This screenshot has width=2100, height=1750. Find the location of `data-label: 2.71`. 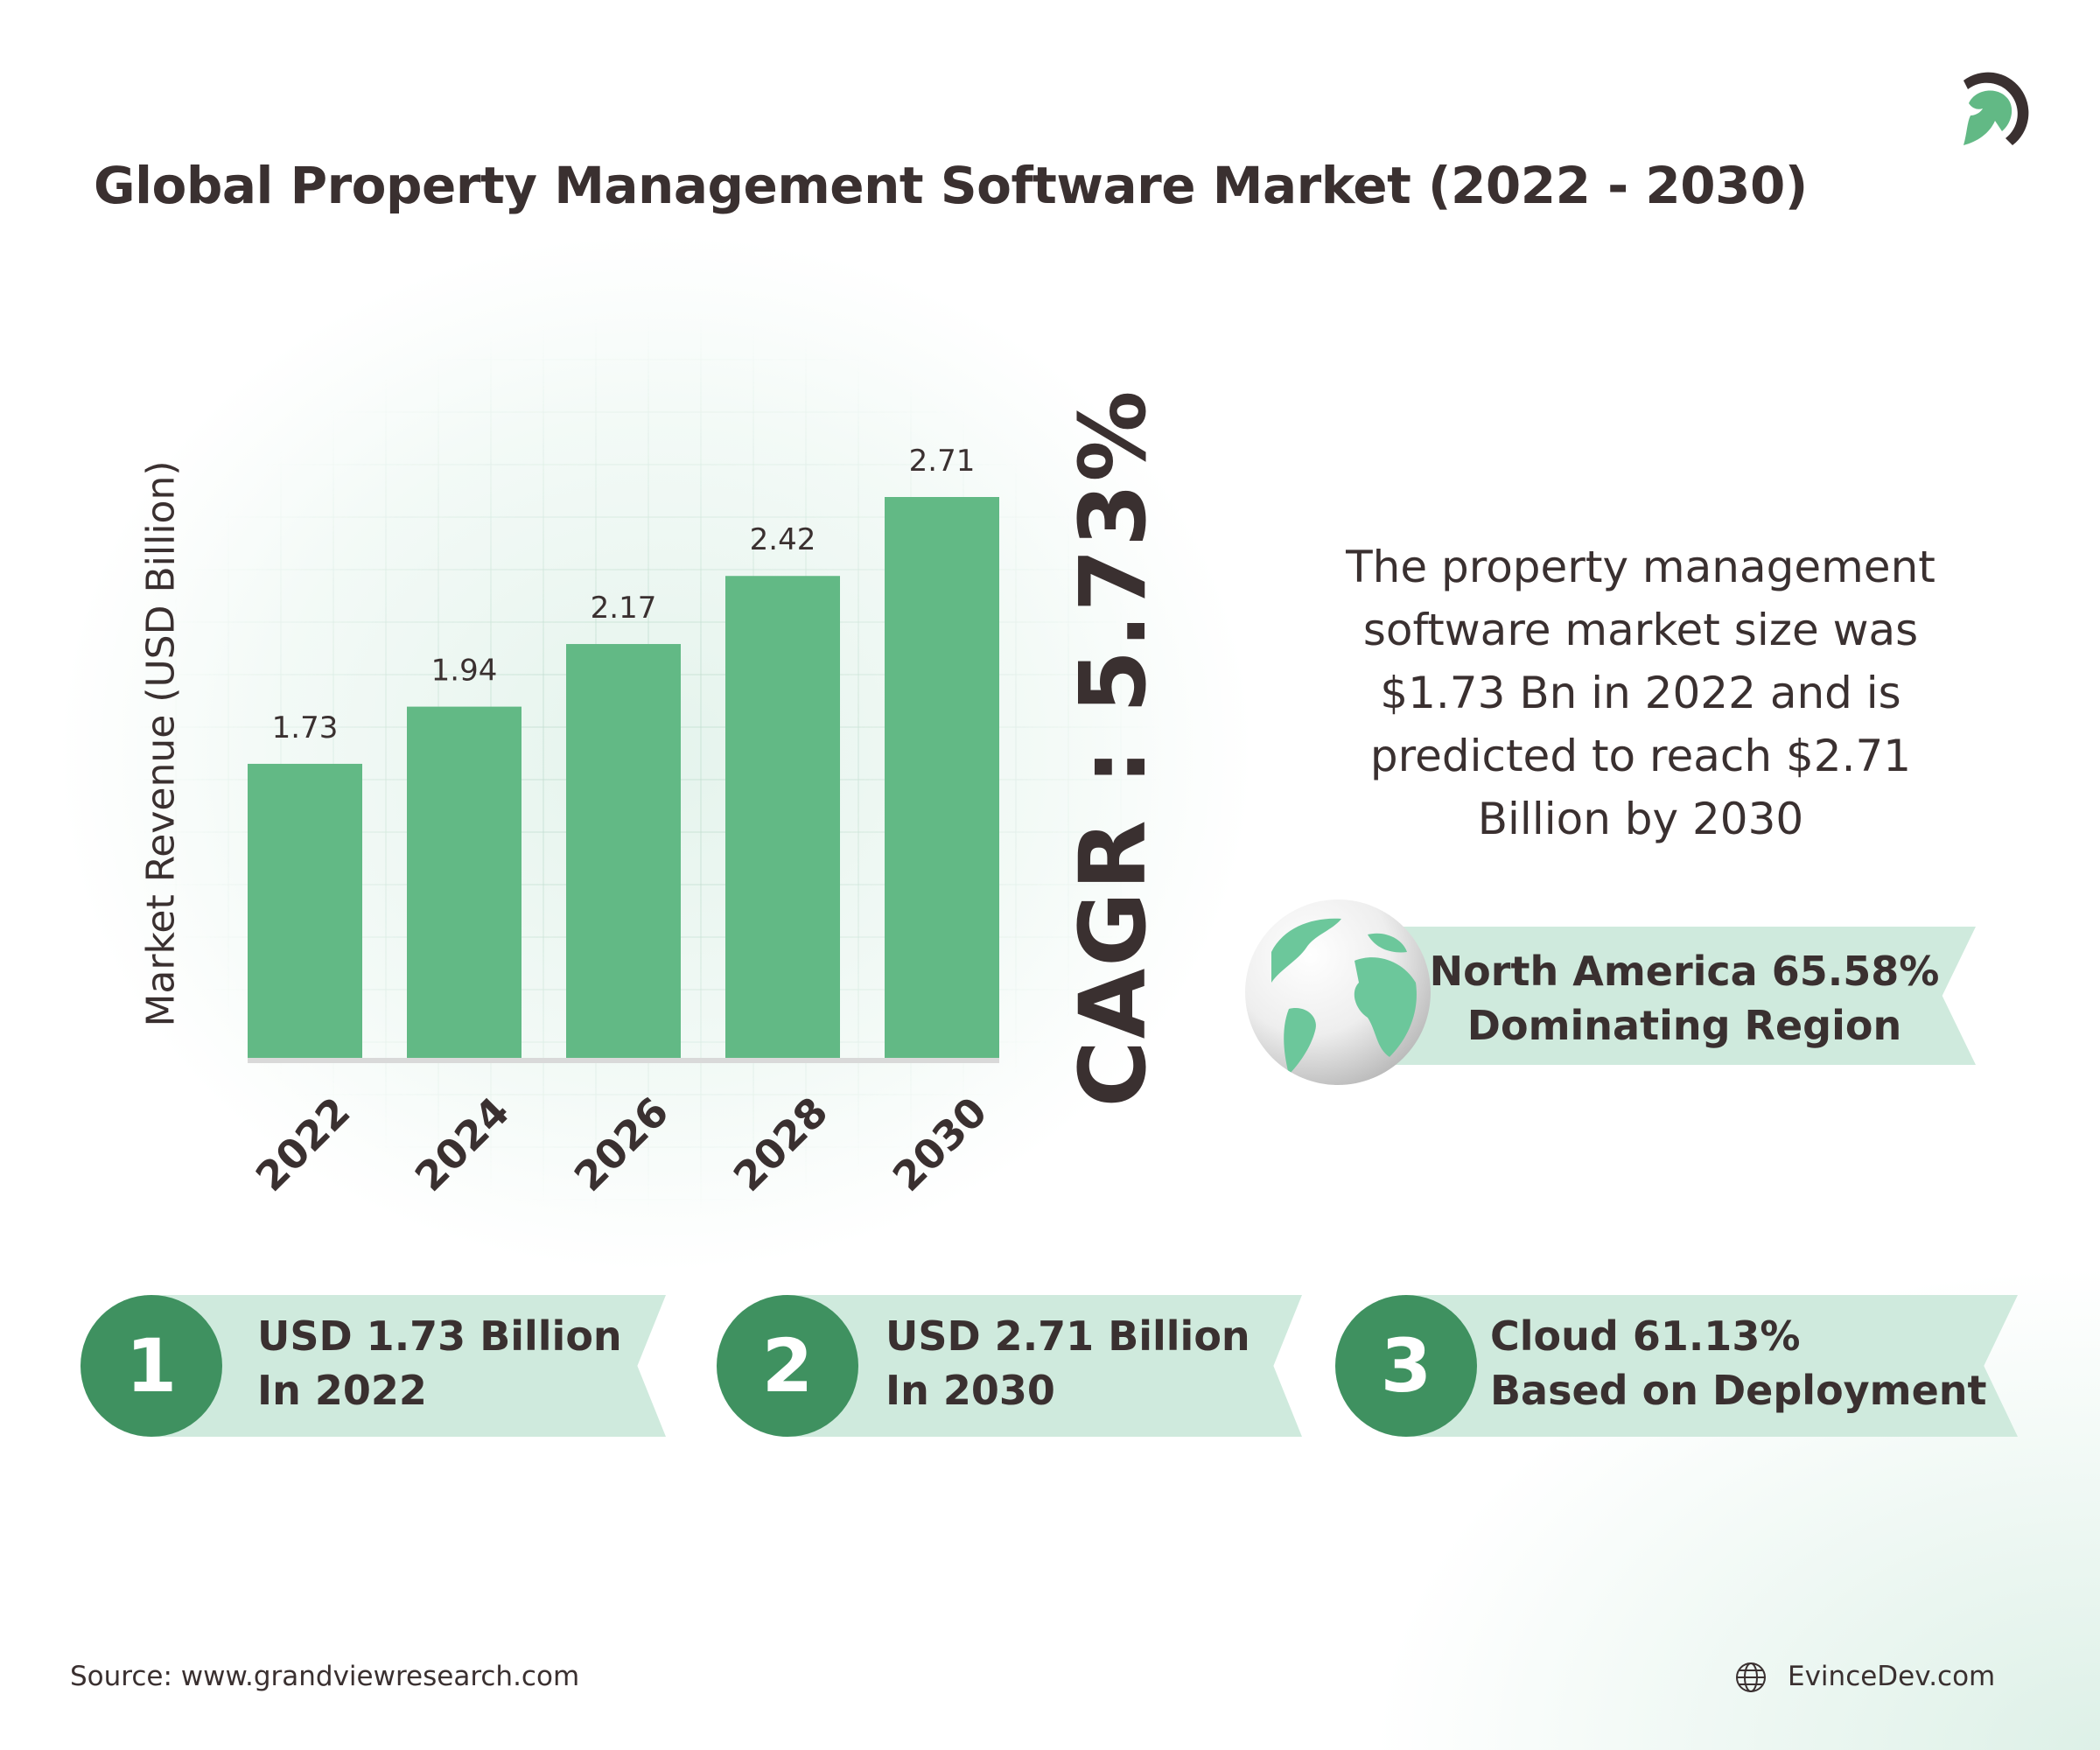

data-label: 2.71 is located at coordinates (942, 461).